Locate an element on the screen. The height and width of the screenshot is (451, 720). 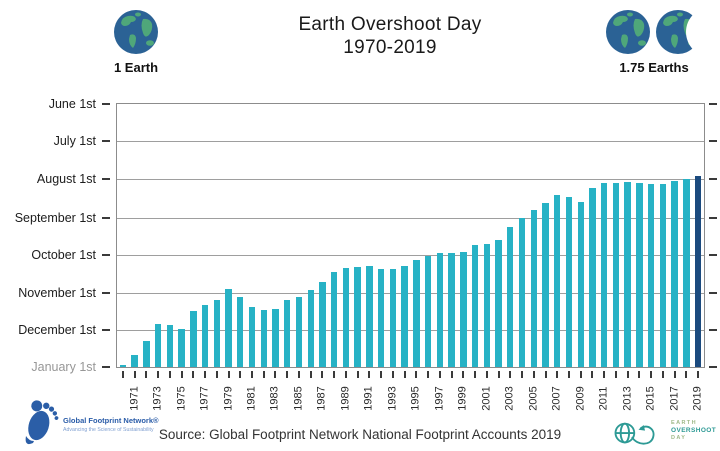
bar-1994 is located at coordinates (404, 316).